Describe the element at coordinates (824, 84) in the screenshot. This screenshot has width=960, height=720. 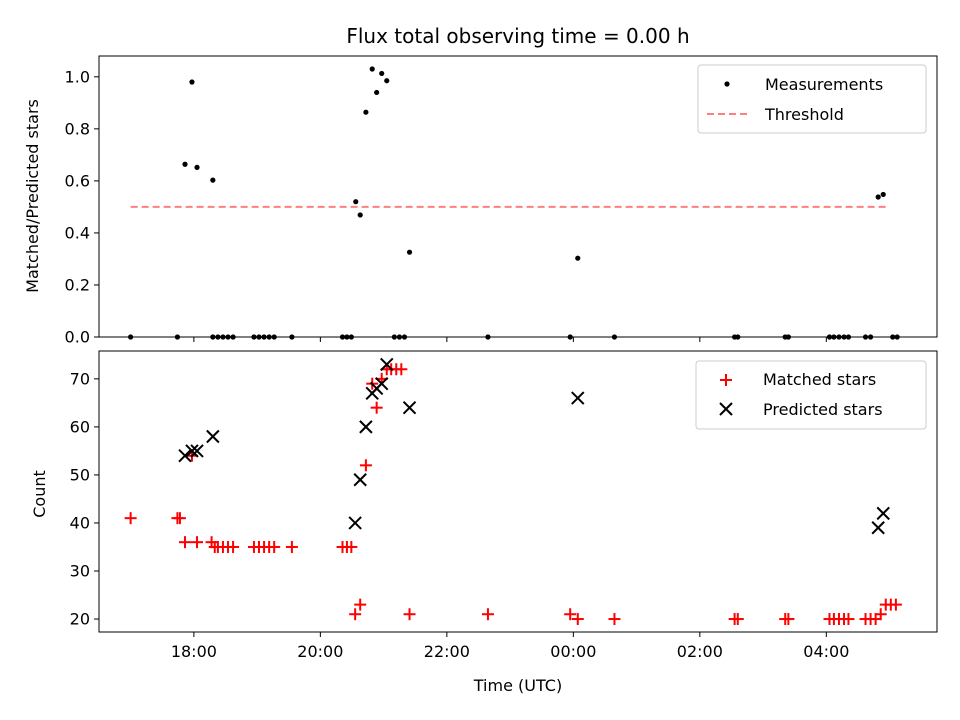
I see `measurements-legend-label: Measurements` at that location.